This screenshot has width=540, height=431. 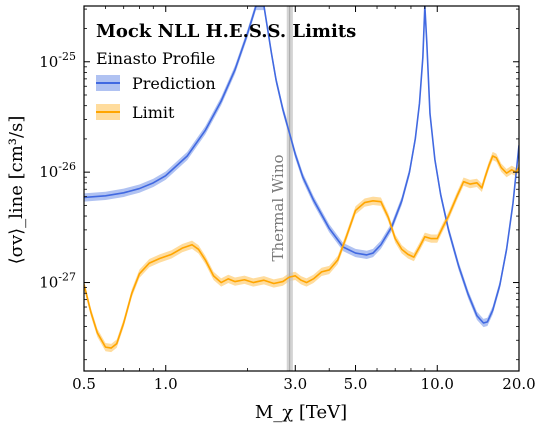 I want to click on x-axis-label: M_χ [TeV], so click(x=301, y=412).